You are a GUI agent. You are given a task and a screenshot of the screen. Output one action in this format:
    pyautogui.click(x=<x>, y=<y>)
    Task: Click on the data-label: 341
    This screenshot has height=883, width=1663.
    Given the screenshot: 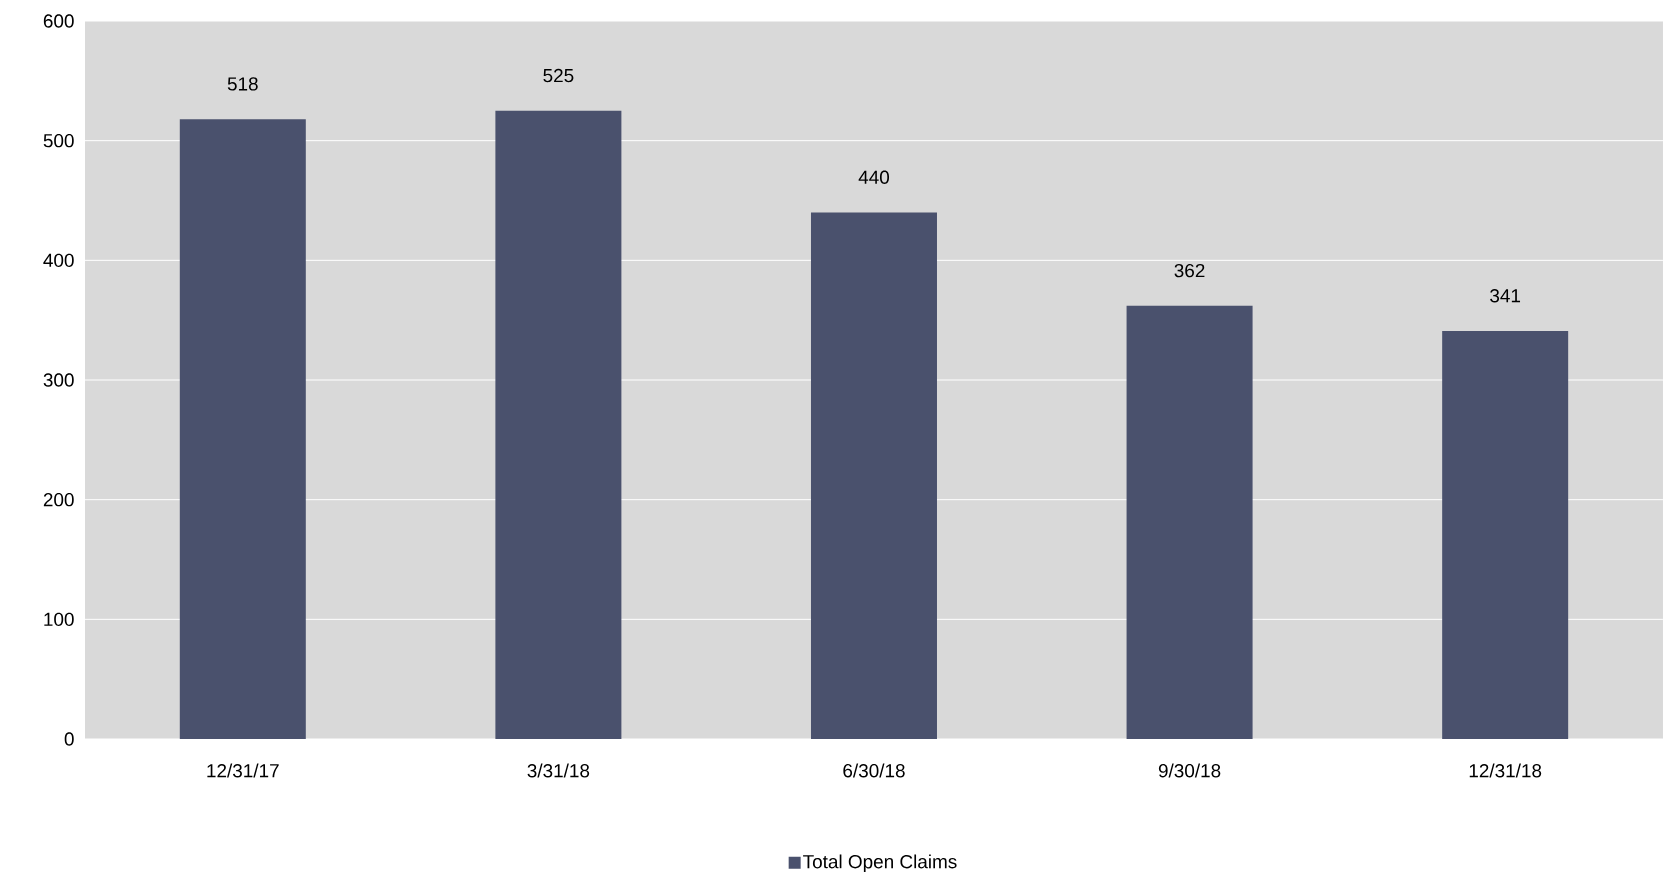 What is the action you would take?
    pyautogui.click(x=1505, y=296)
    